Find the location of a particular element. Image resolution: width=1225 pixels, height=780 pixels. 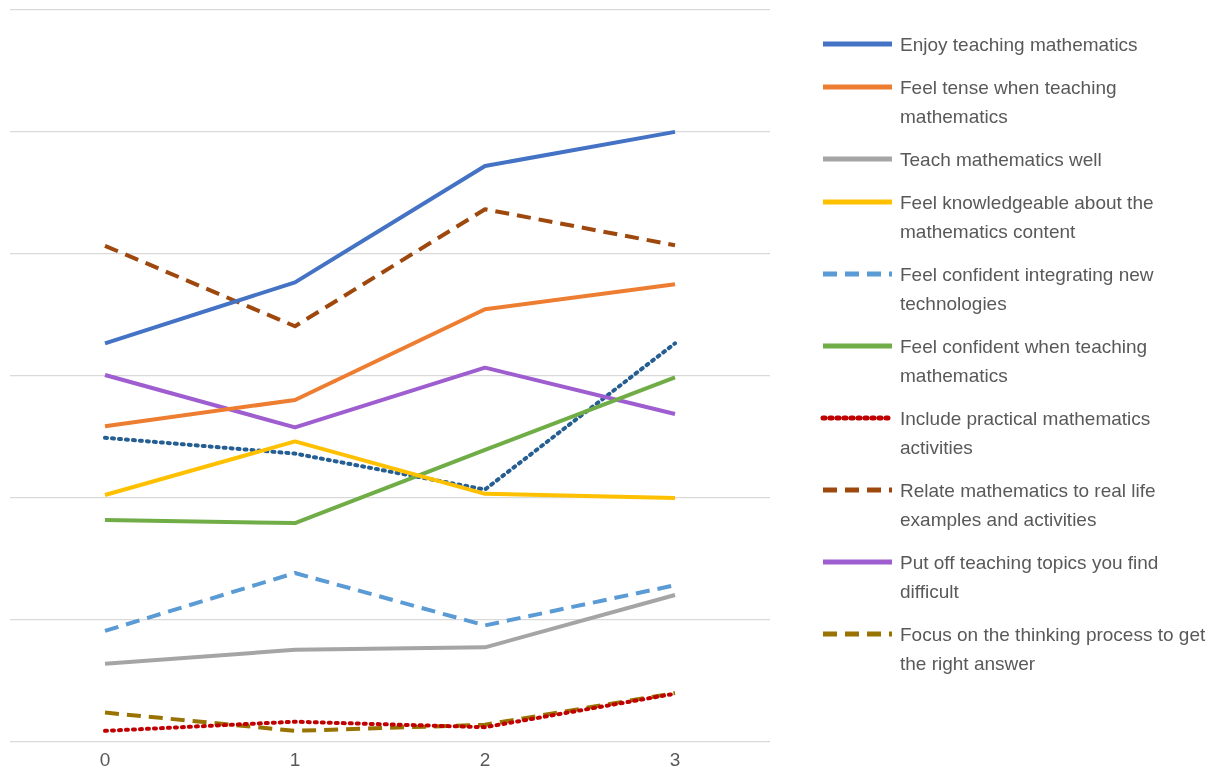

legend-label: Teach mathematics well is located at coordinates (1001, 160).